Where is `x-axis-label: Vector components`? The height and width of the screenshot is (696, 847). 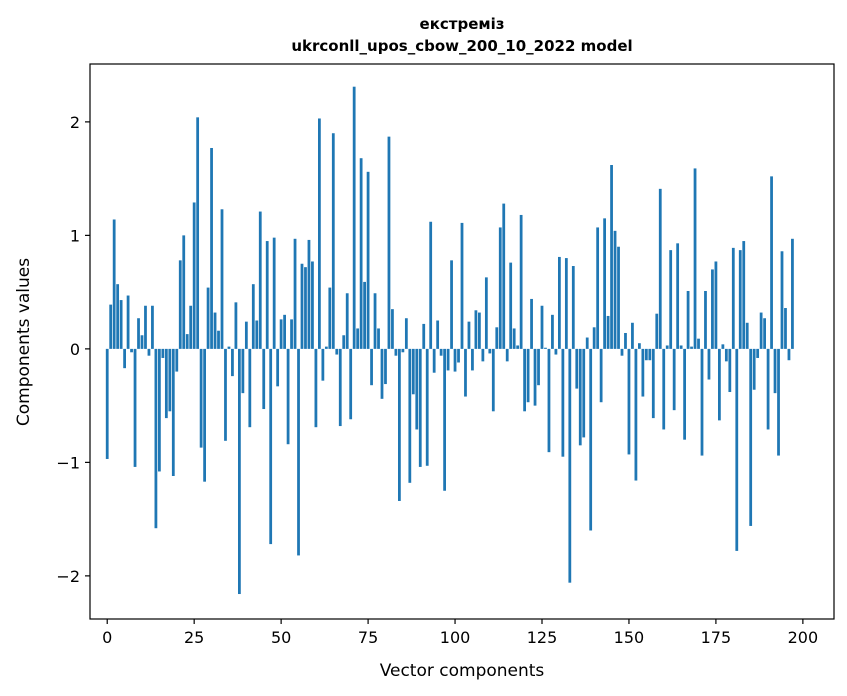 x-axis-label: Vector components is located at coordinates (462, 671).